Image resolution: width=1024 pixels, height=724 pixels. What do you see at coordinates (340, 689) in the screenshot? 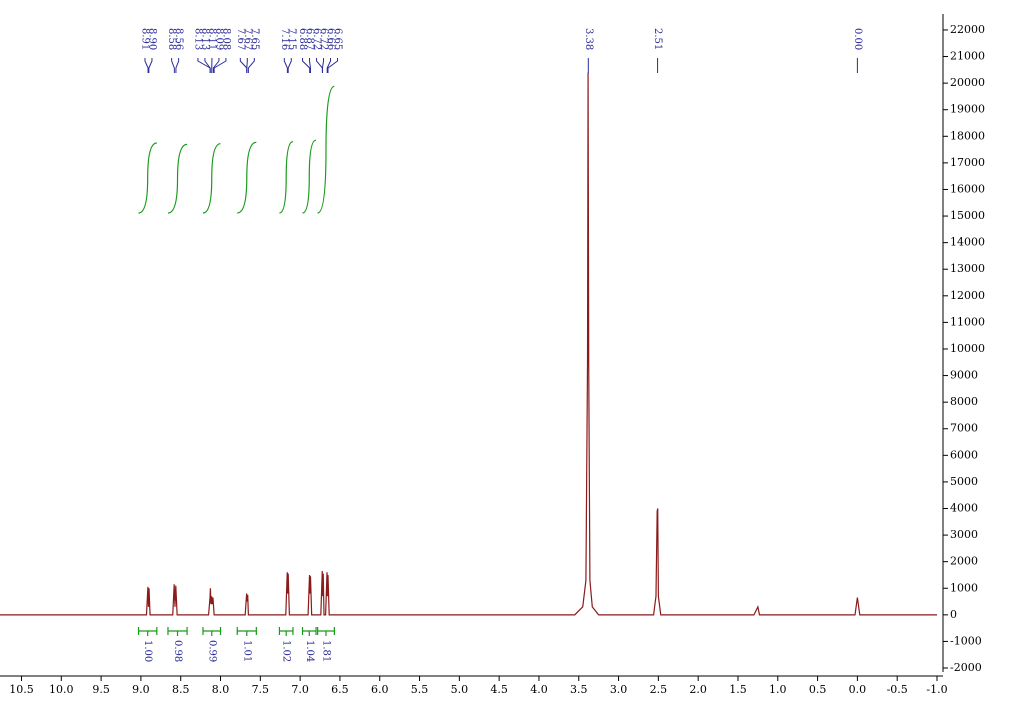
I see `x-tick-label: 6.5` at bounding box center [340, 689].